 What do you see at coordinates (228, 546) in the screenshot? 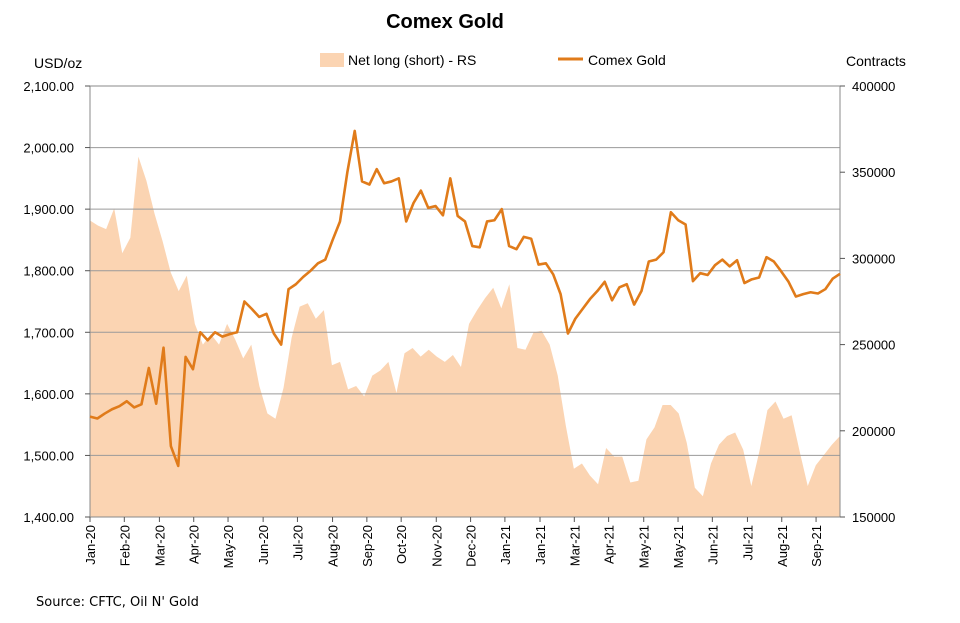
I see `x-tick-label: May-20` at bounding box center [228, 546].